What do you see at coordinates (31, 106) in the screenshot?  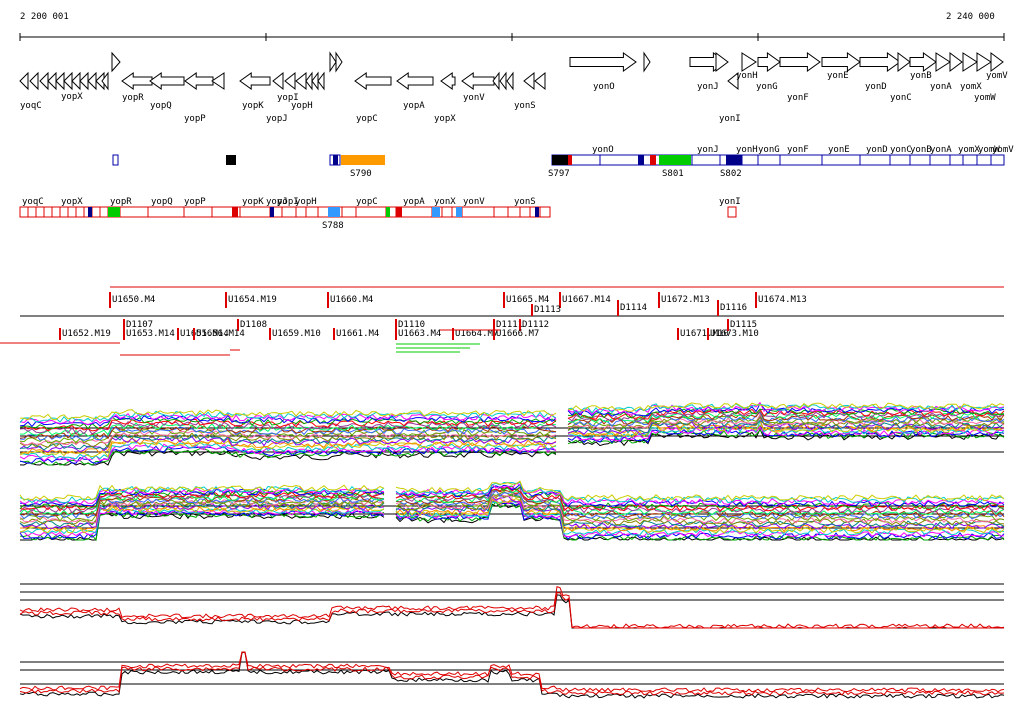 I see `gene-label: yoqC` at bounding box center [31, 106].